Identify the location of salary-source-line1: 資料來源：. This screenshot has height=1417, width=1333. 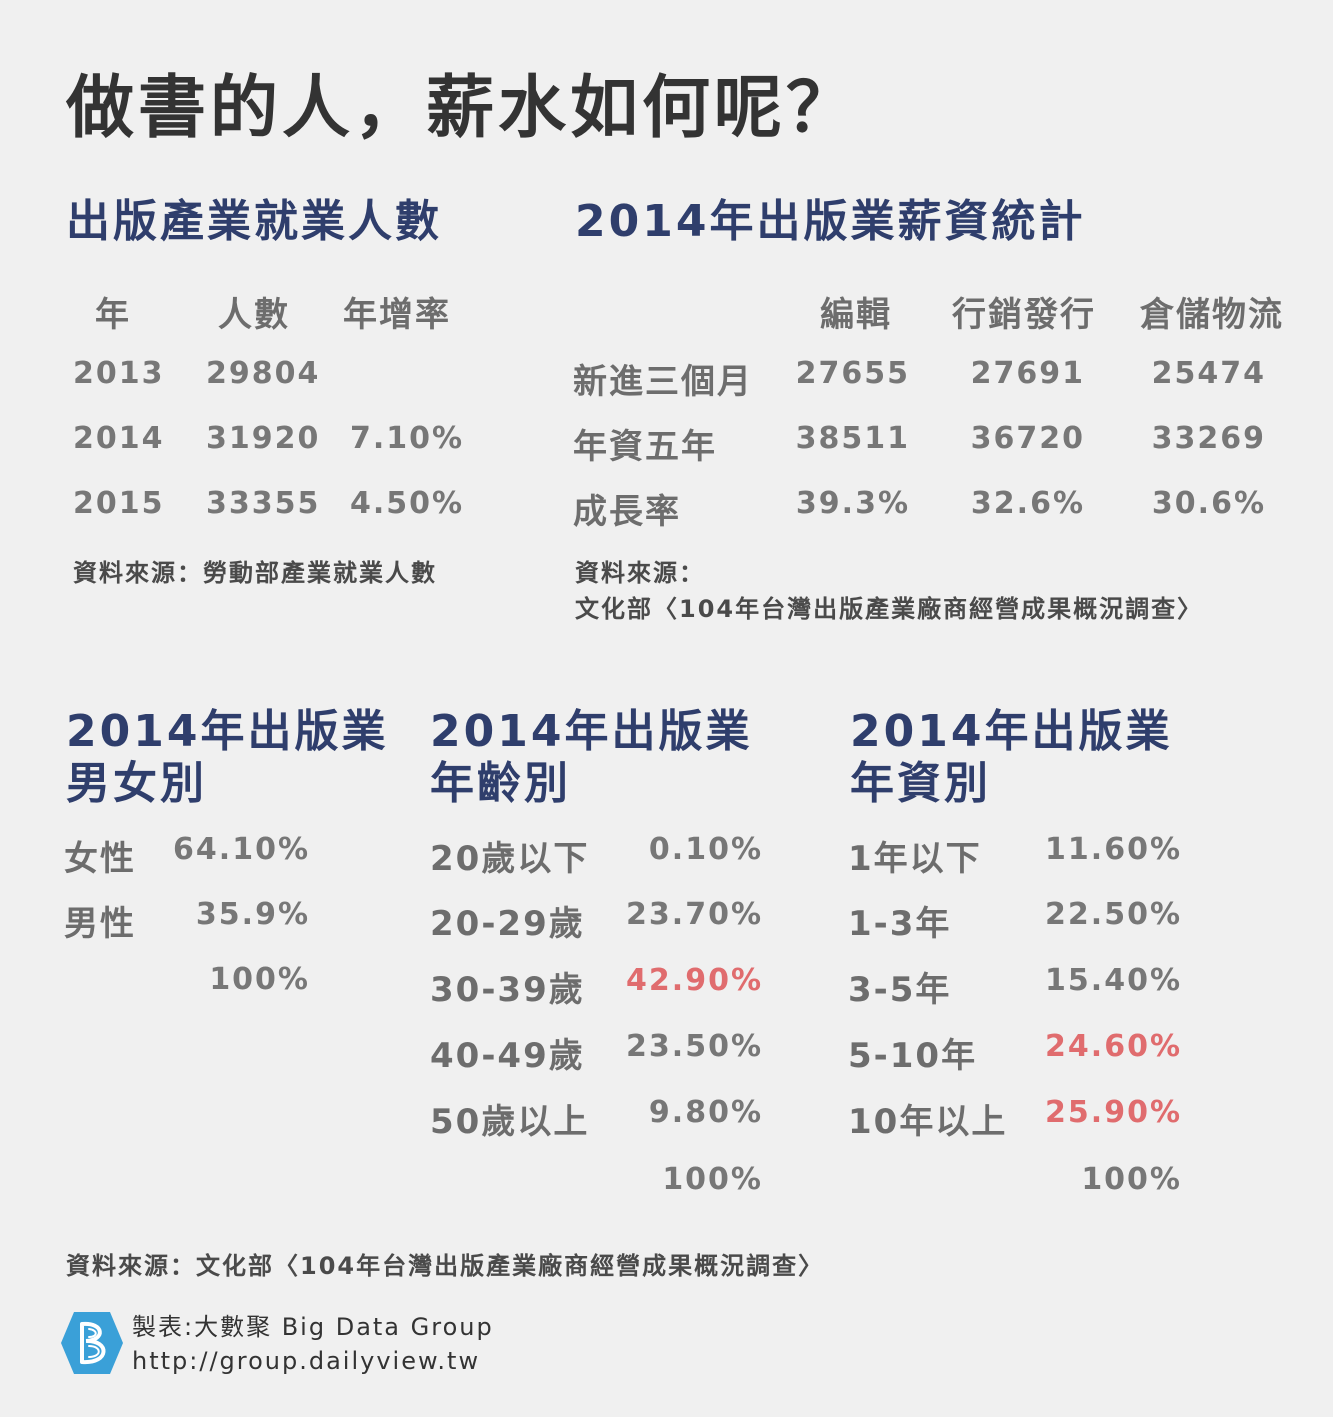
(640, 573).